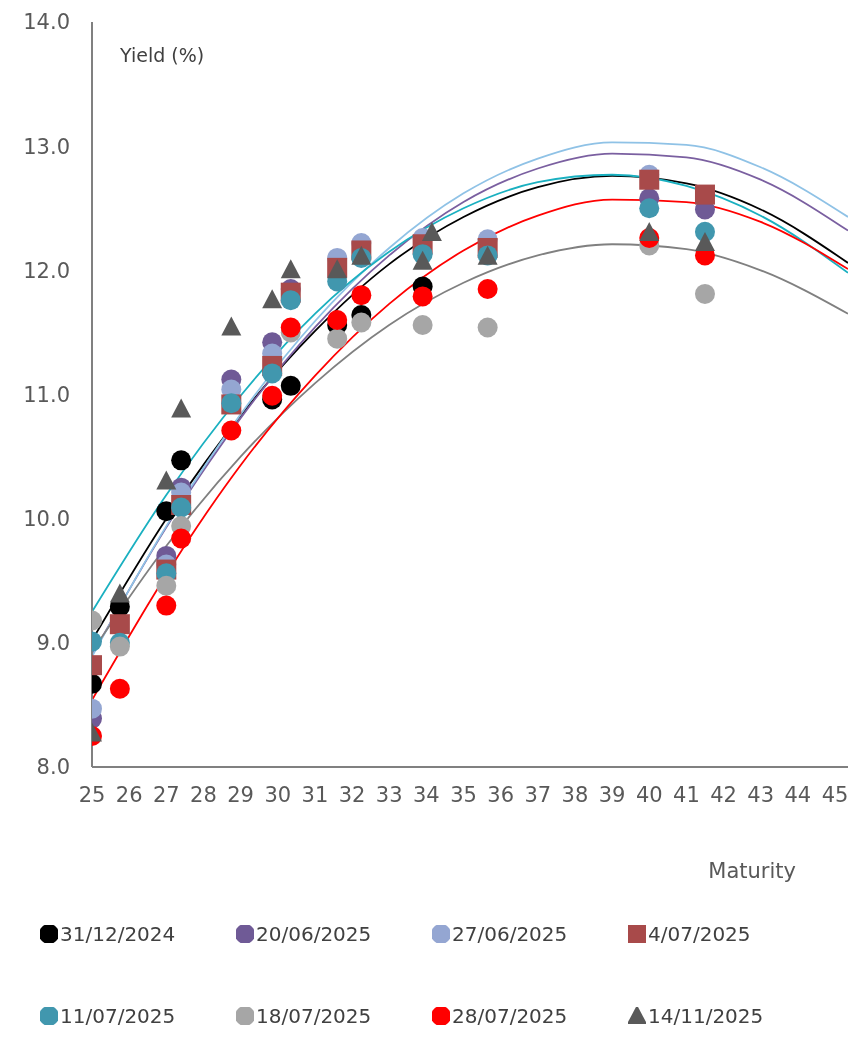  Describe the element at coordinates (538, 794) in the screenshot. I see `x-tick-label: 37` at that location.